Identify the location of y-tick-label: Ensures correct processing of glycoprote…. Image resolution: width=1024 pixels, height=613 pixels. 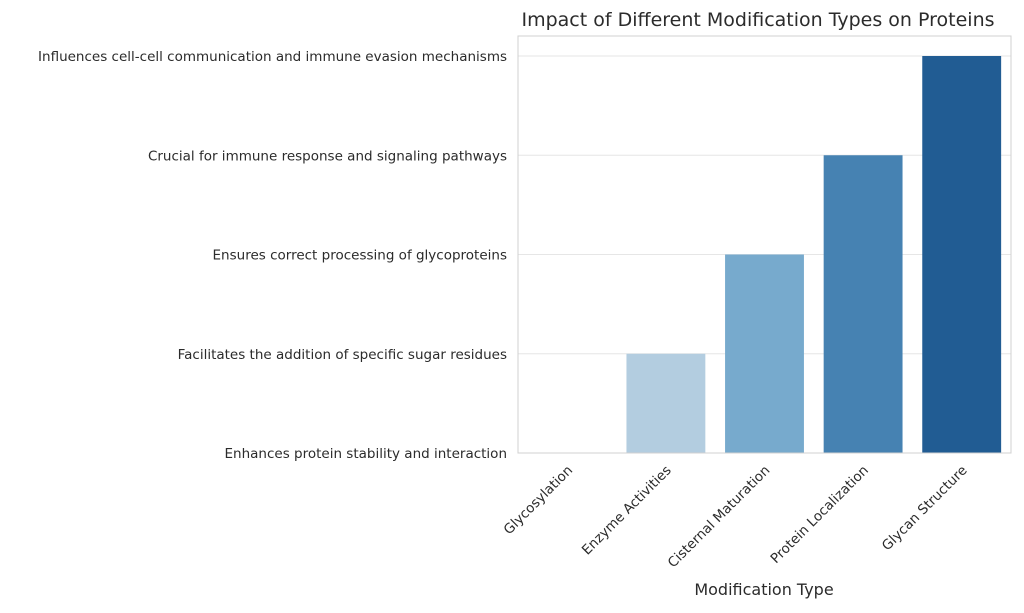
(360, 256).